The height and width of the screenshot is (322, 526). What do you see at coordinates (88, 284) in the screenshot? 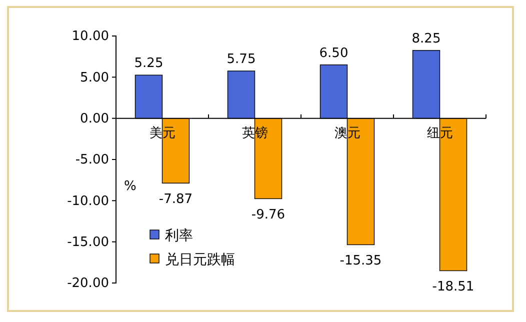
I see `y-tick-label: -20.00` at bounding box center [88, 284].